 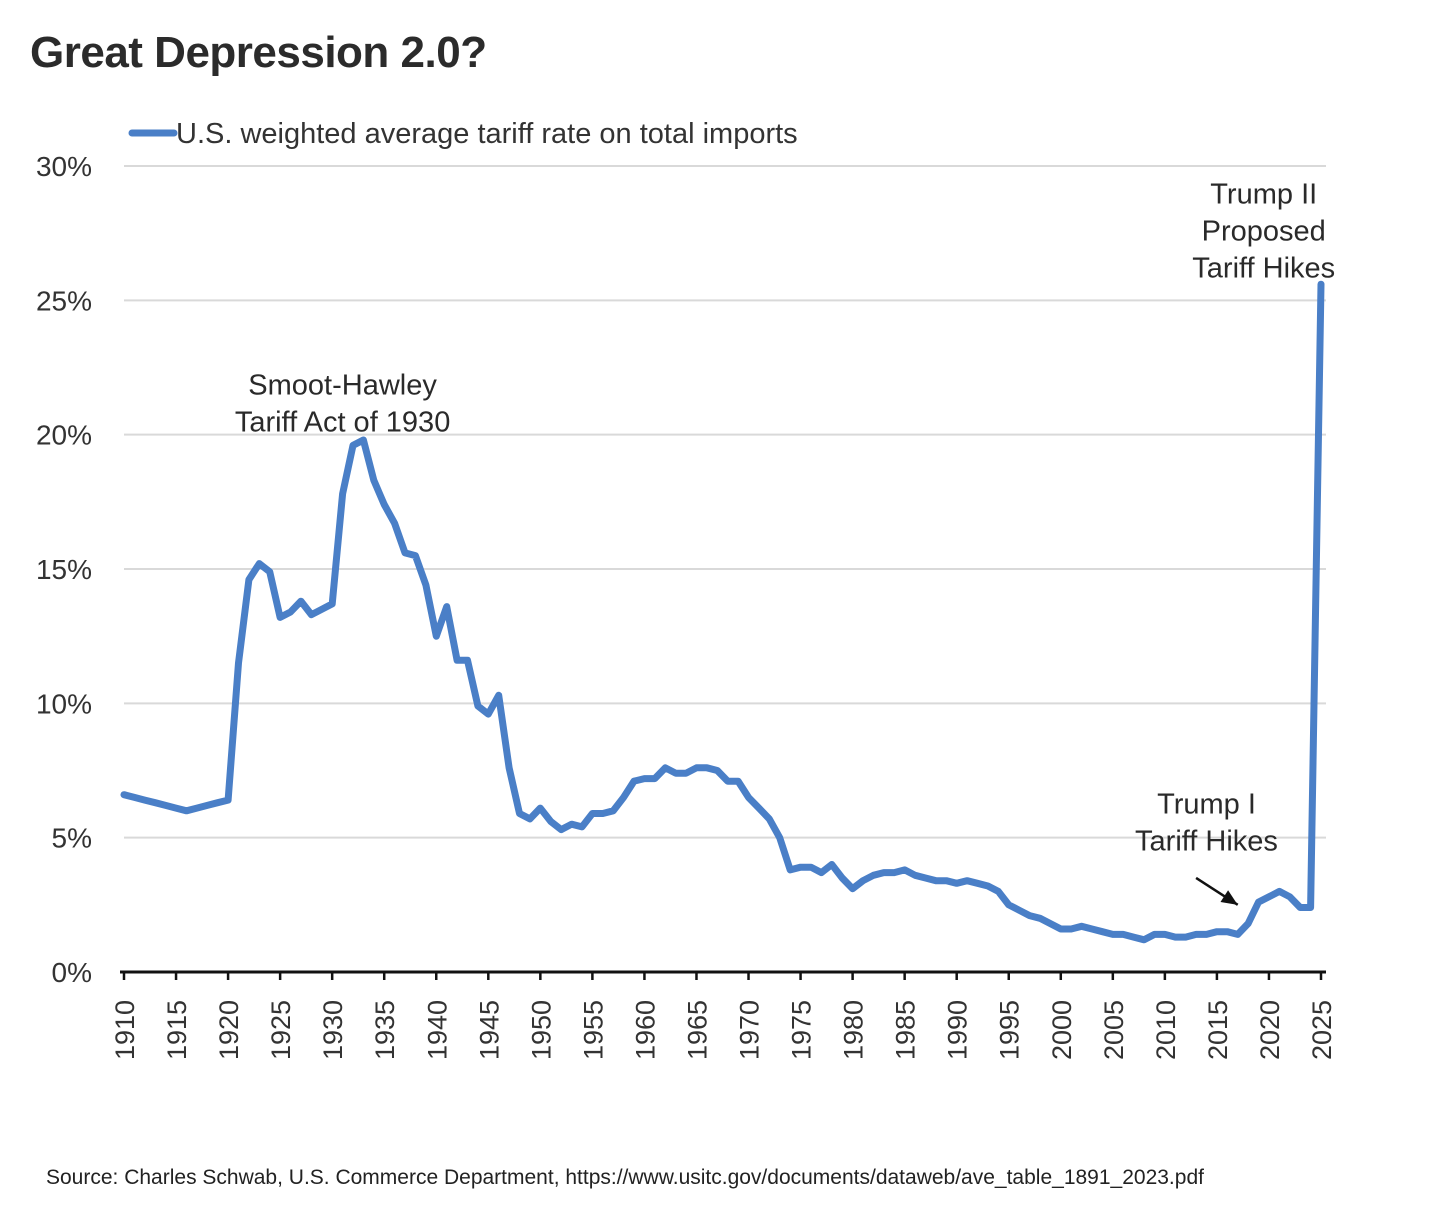 What do you see at coordinates (125, 1030) in the screenshot?
I see `x-tick-label: 1910` at bounding box center [125, 1030].